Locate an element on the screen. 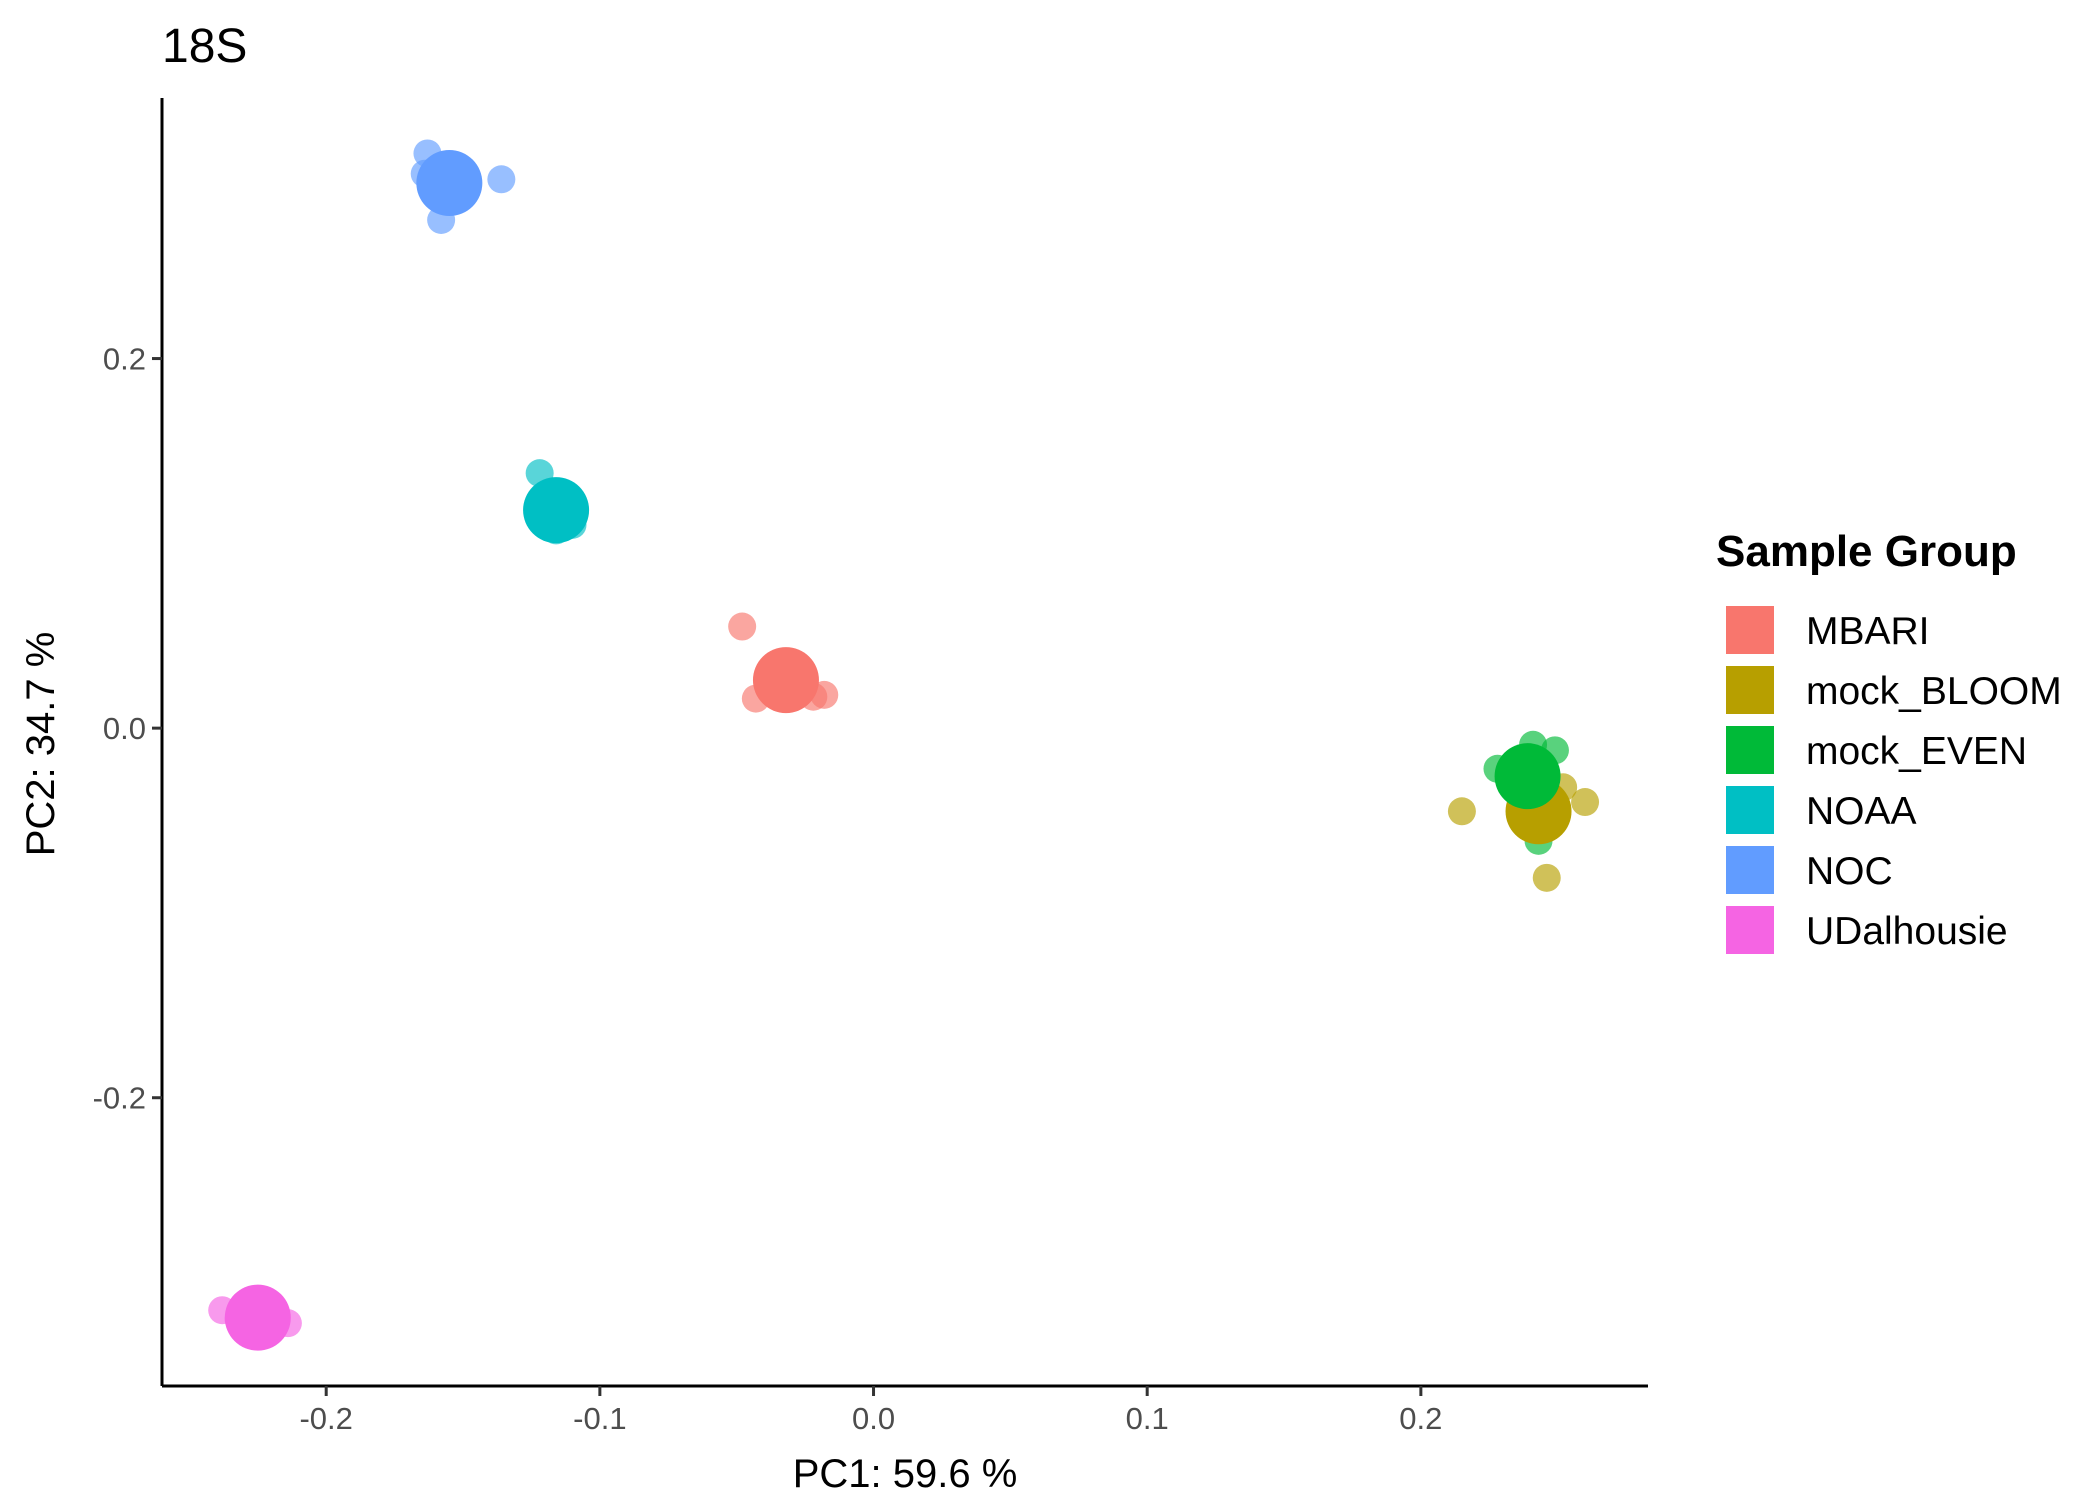  centroid-mbari is located at coordinates (785, 680).